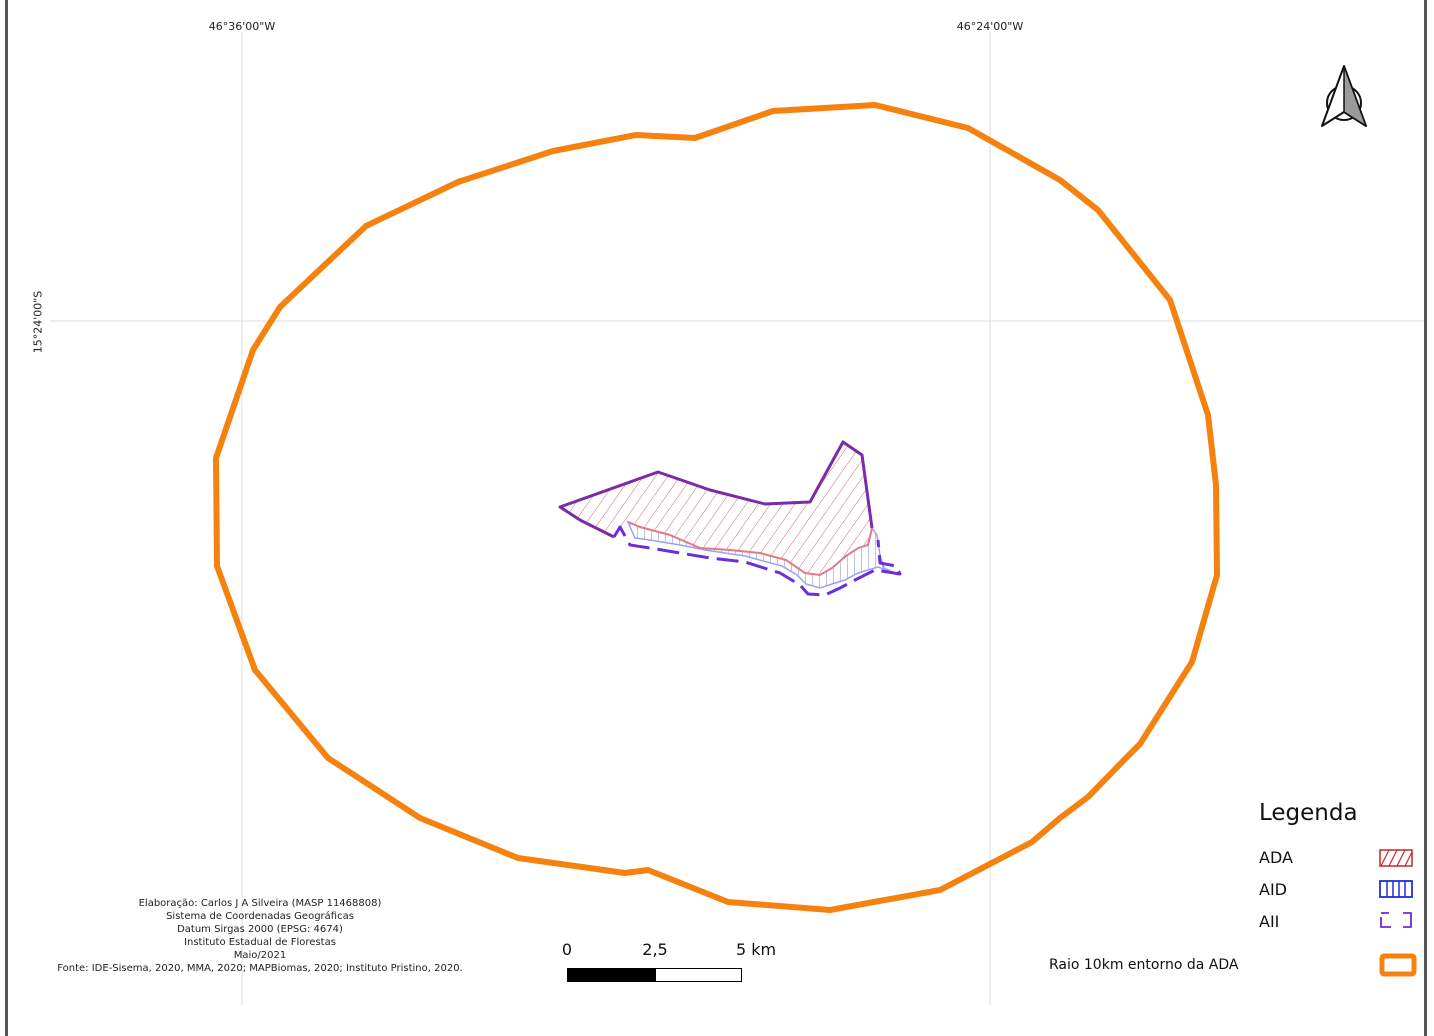 This screenshot has width=1434, height=1036. What do you see at coordinates (1396, 920) in the screenshot?
I see `legend-aii-swatch-icon` at bounding box center [1396, 920].